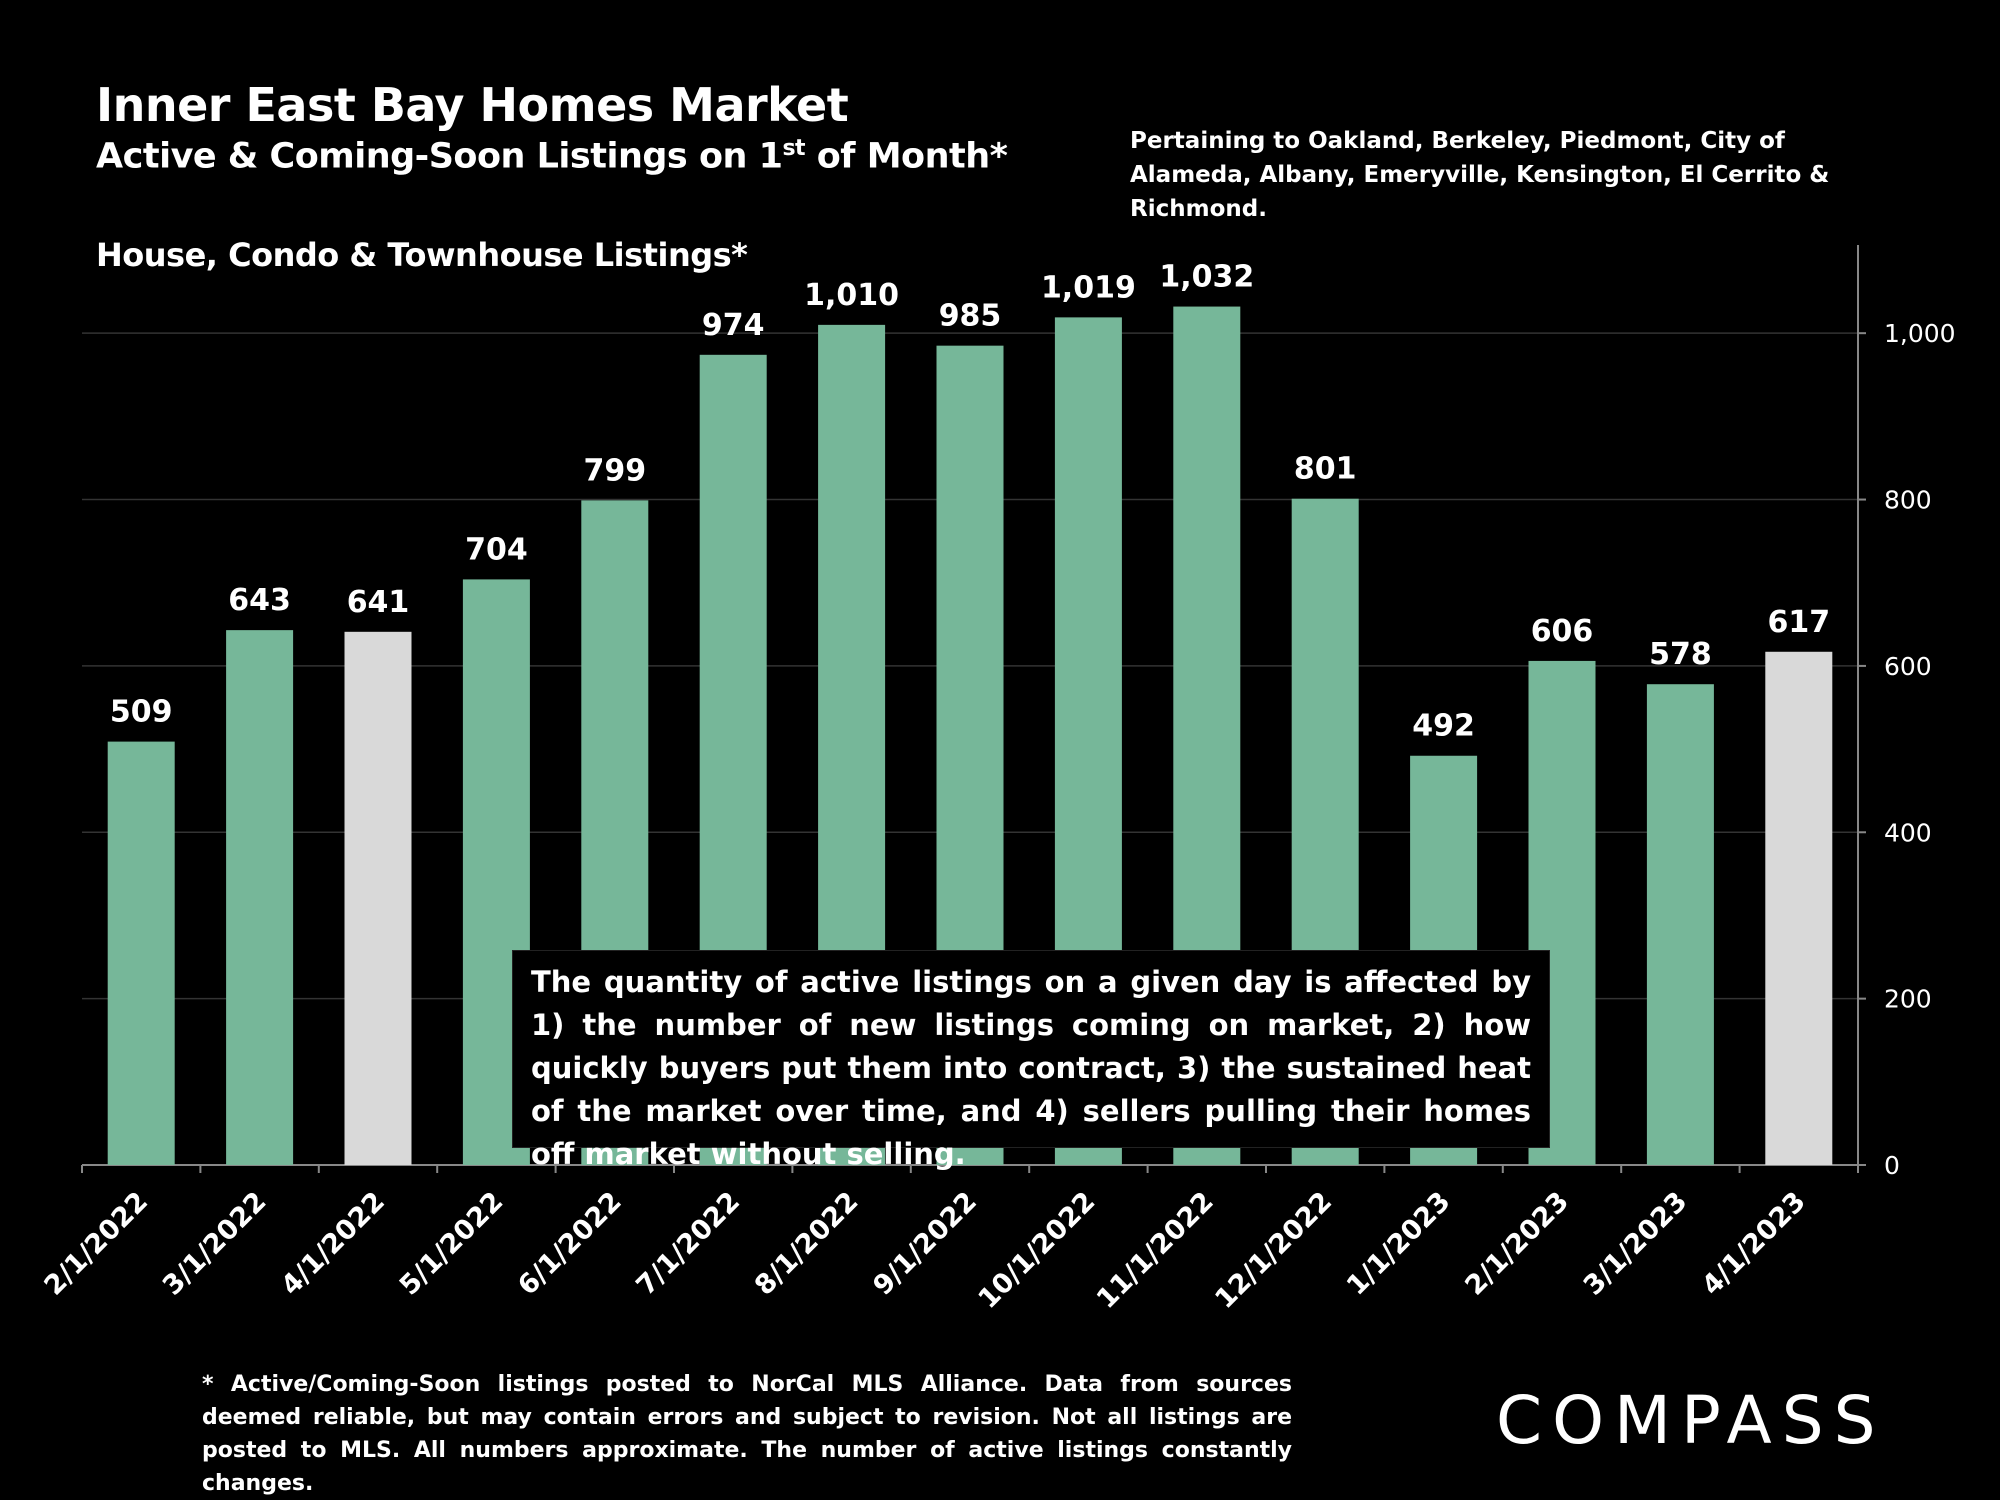  Describe the element at coordinates (1920, 333) in the screenshot. I see `y-tick-label: 1,000` at that location.